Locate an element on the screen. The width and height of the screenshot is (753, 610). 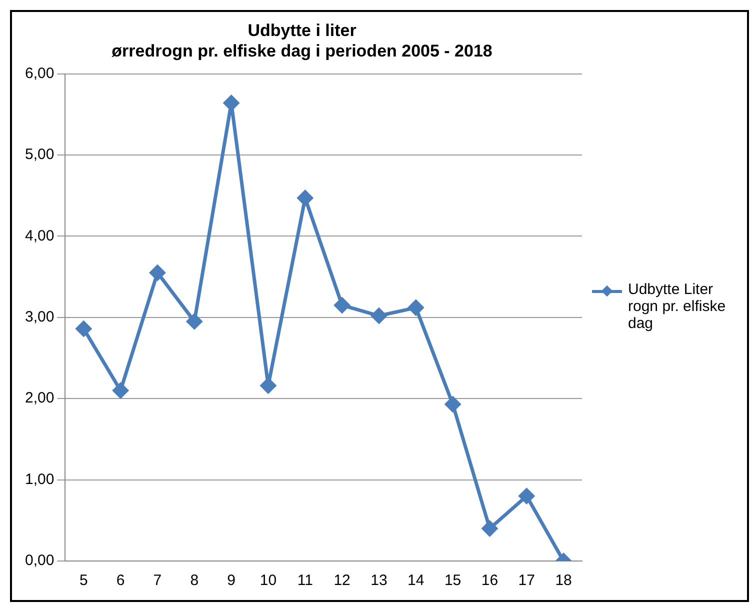
x-tick-label: 8 is located at coordinates (194, 581).